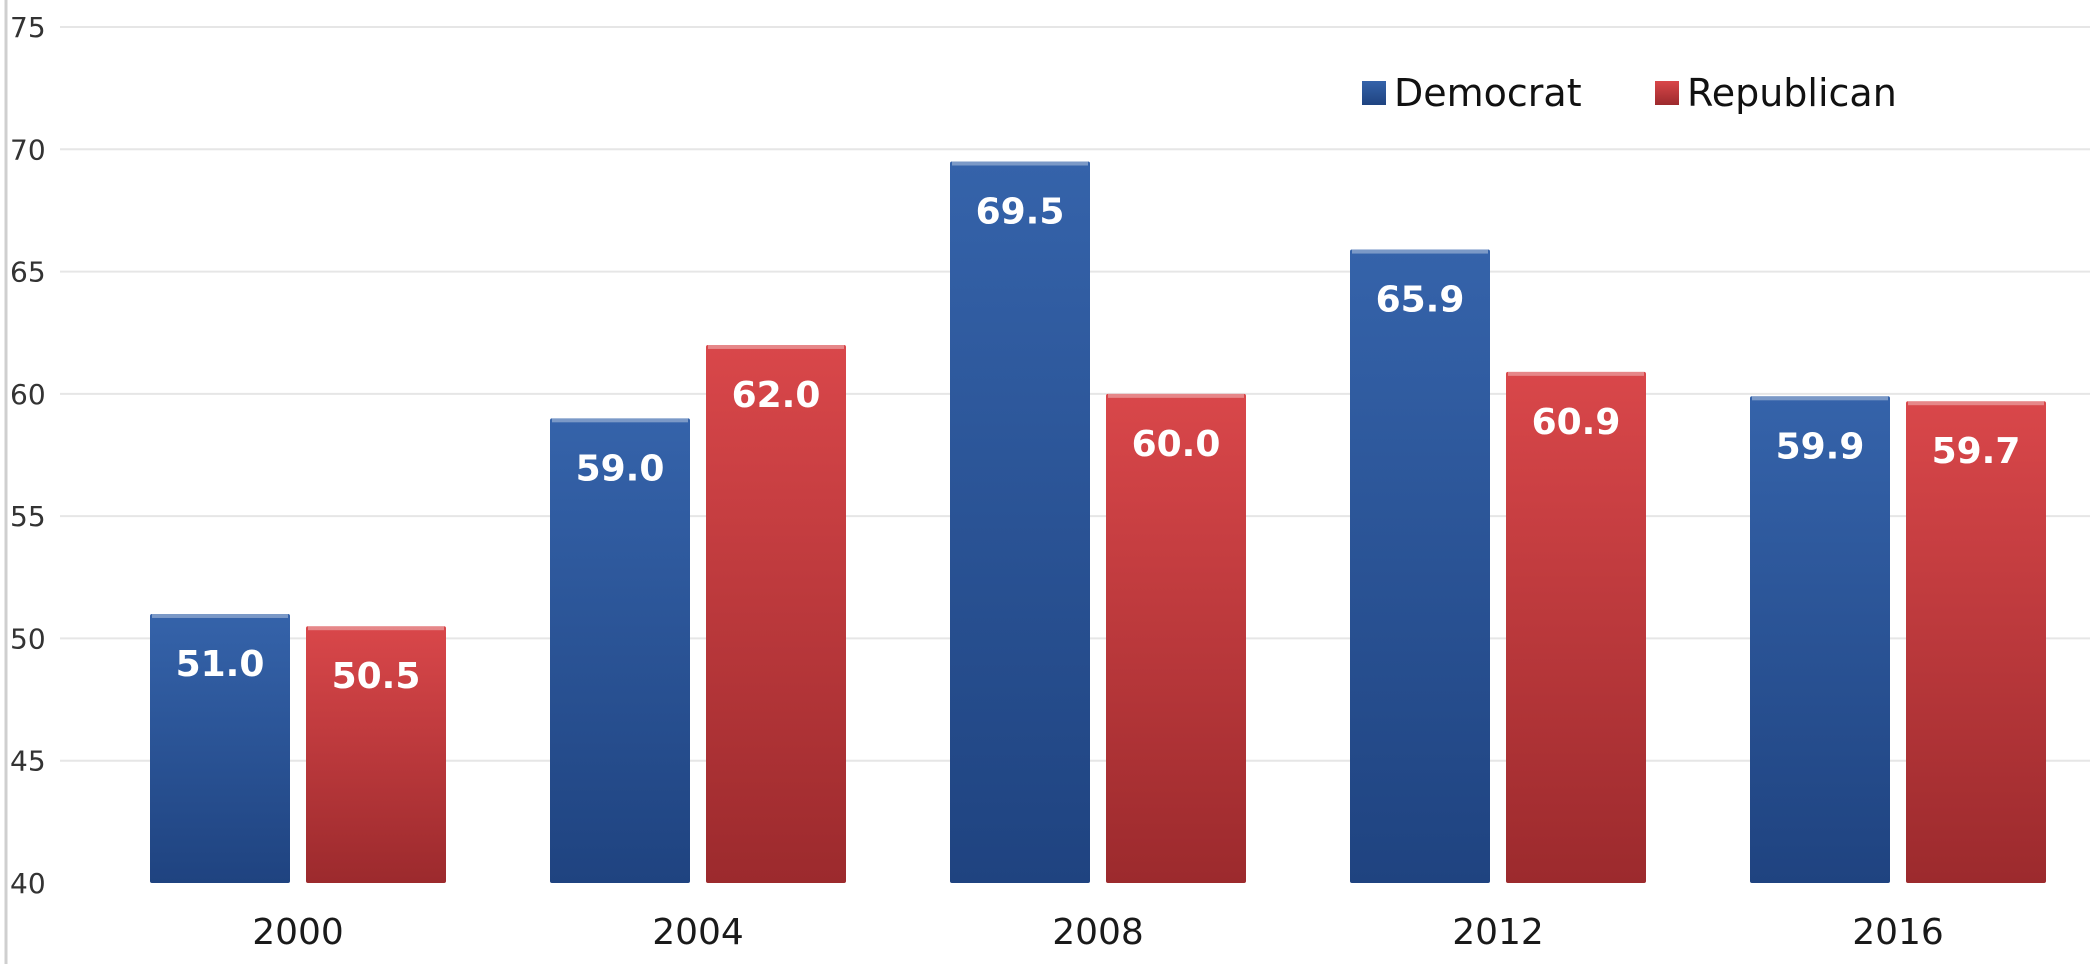  I want to click on data-label-democrat-2008: 69.5, so click(1020, 212).